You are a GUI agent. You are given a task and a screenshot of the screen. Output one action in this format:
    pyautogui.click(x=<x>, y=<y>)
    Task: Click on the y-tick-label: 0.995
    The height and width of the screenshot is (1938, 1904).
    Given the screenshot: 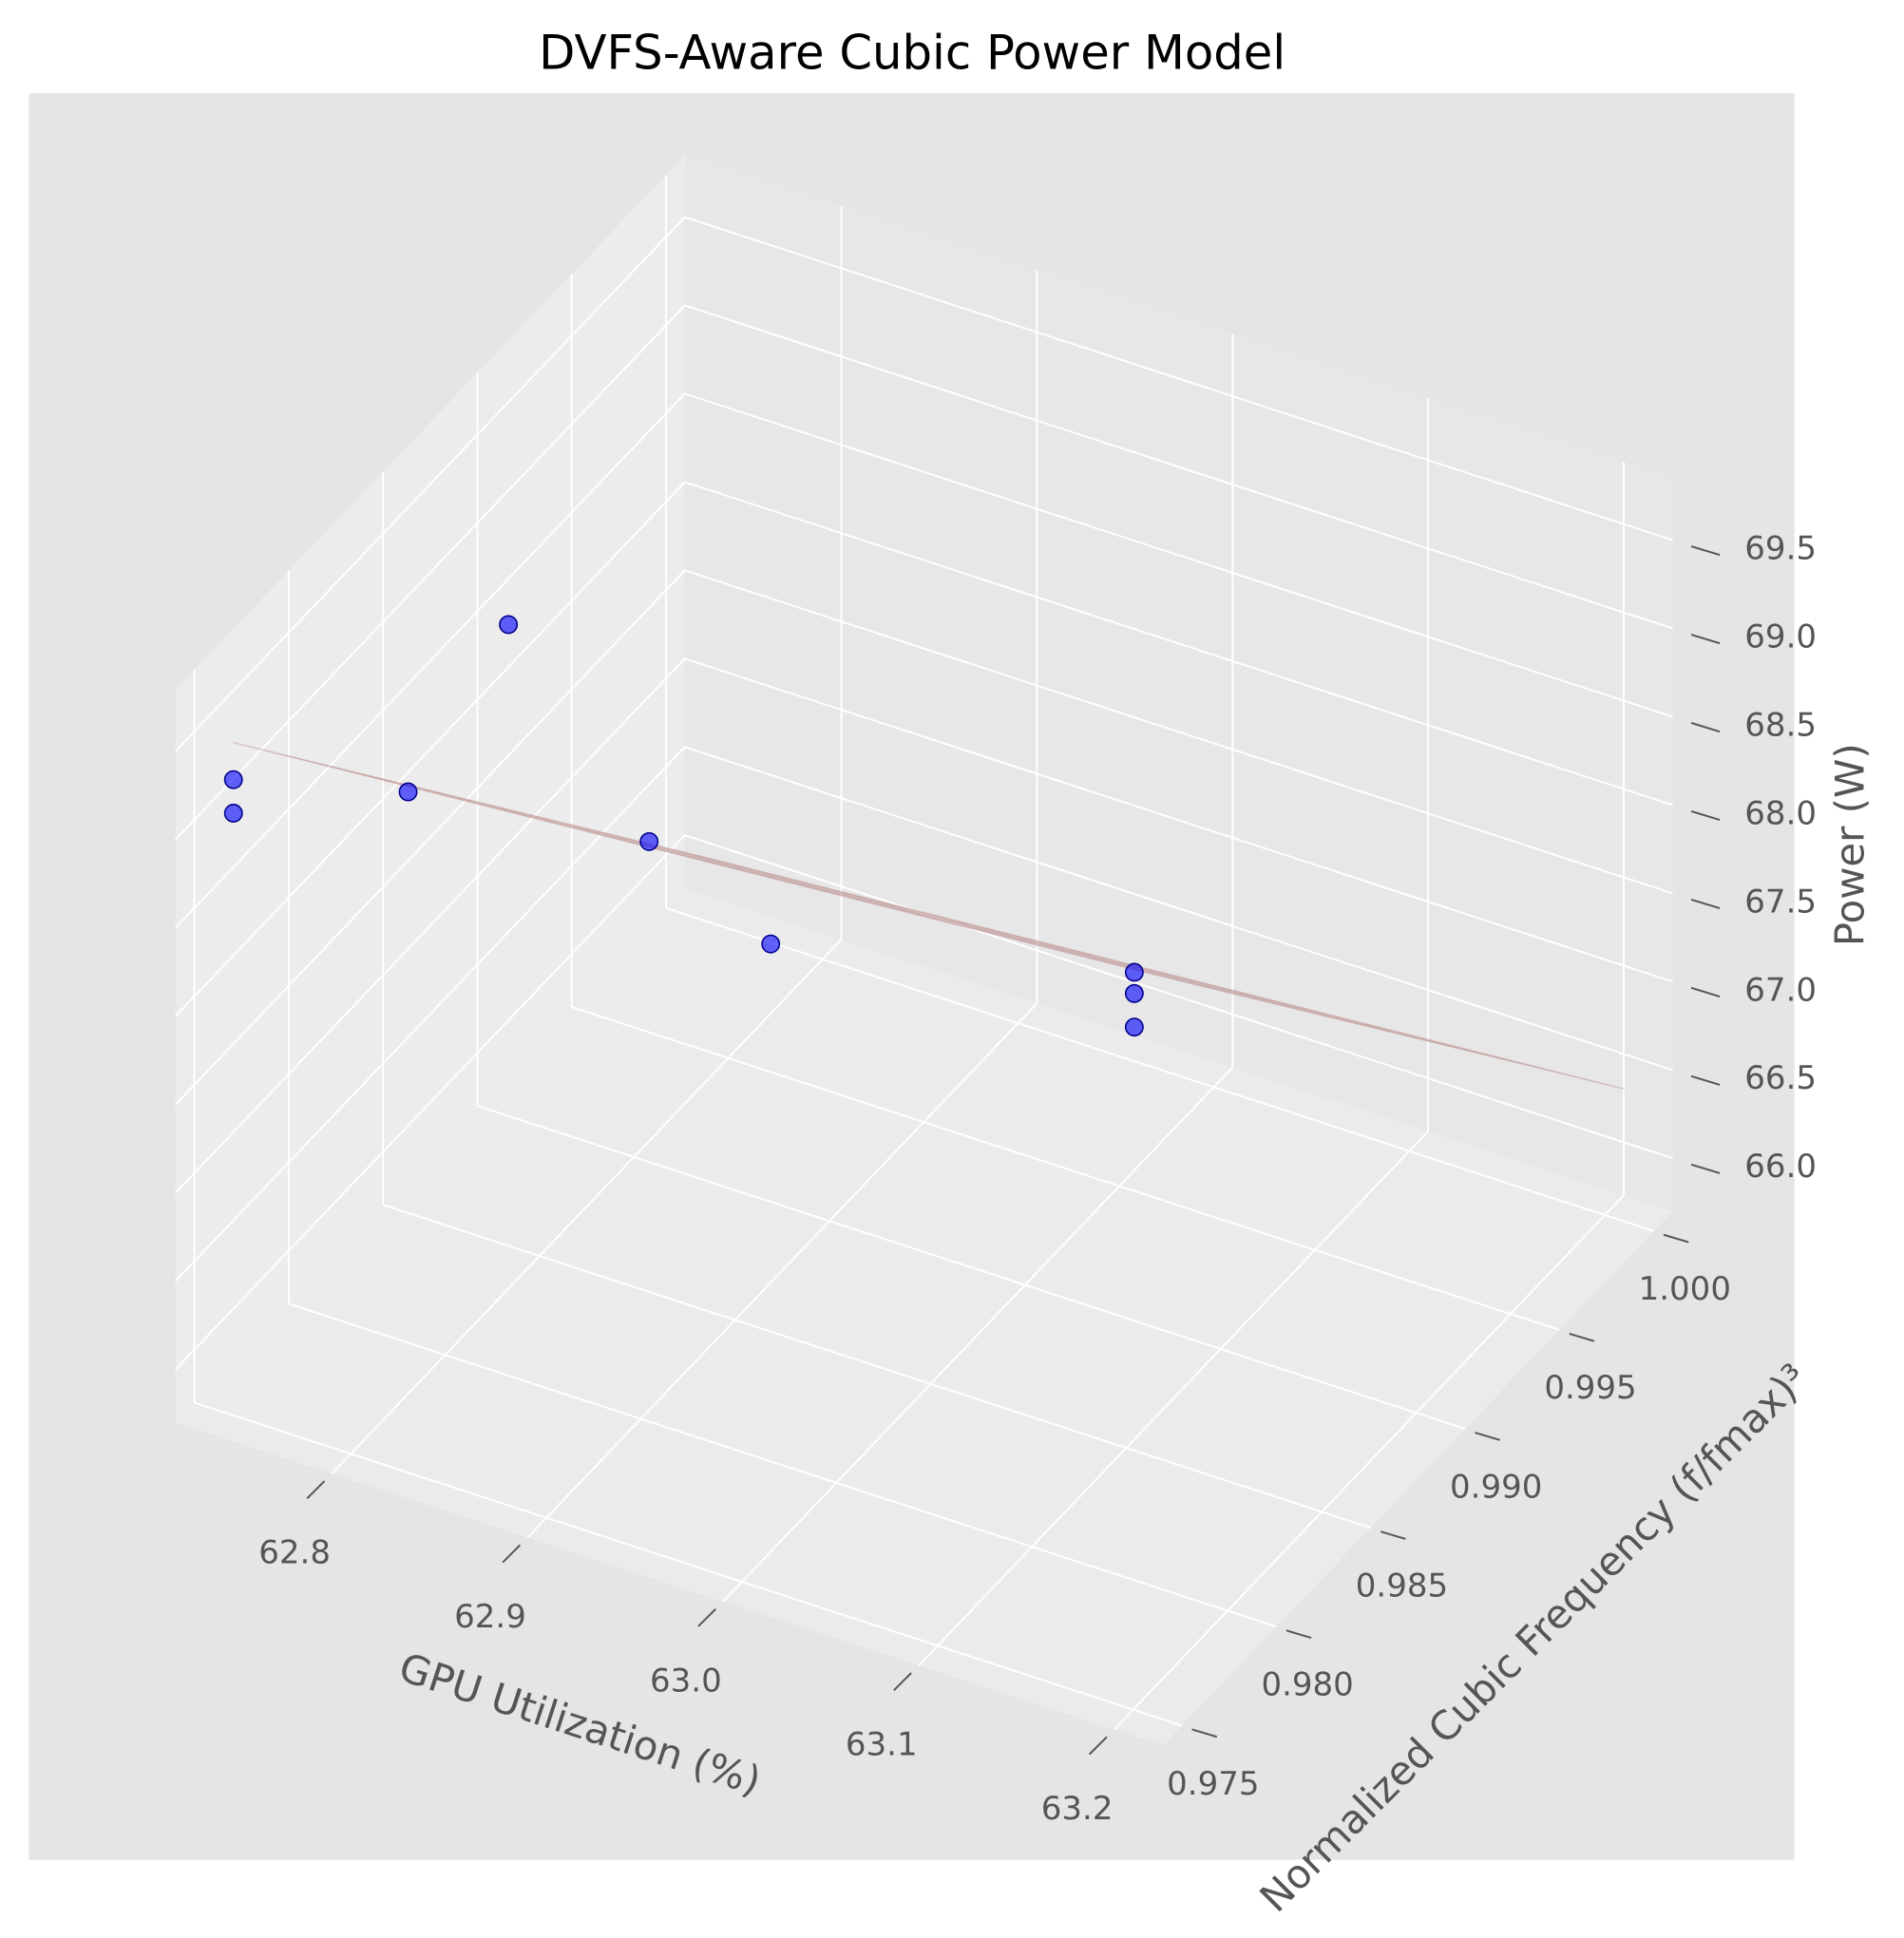 What is the action you would take?
    pyautogui.click(x=1590, y=1388)
    